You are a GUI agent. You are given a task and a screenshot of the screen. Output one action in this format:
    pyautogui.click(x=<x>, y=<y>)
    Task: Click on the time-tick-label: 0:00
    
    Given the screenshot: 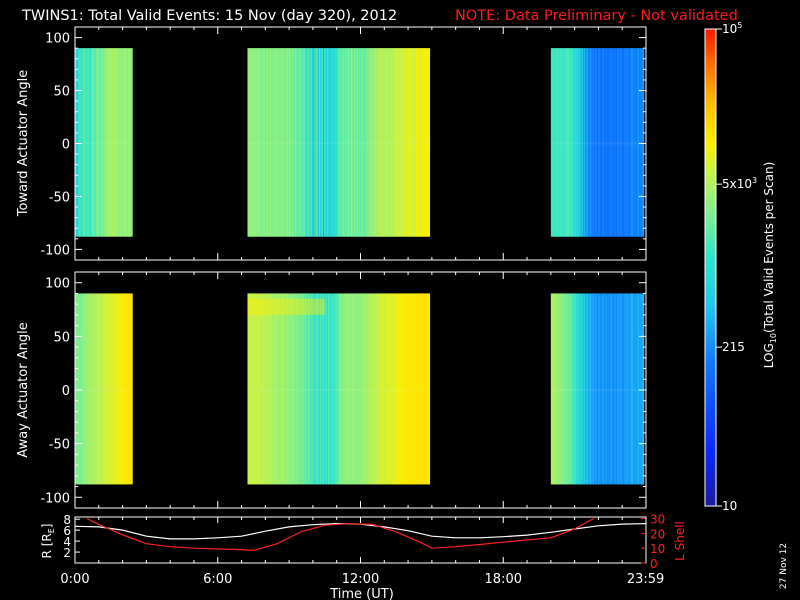 What is the action you would take?
    pyautogui.click(x=74, y=579)
    